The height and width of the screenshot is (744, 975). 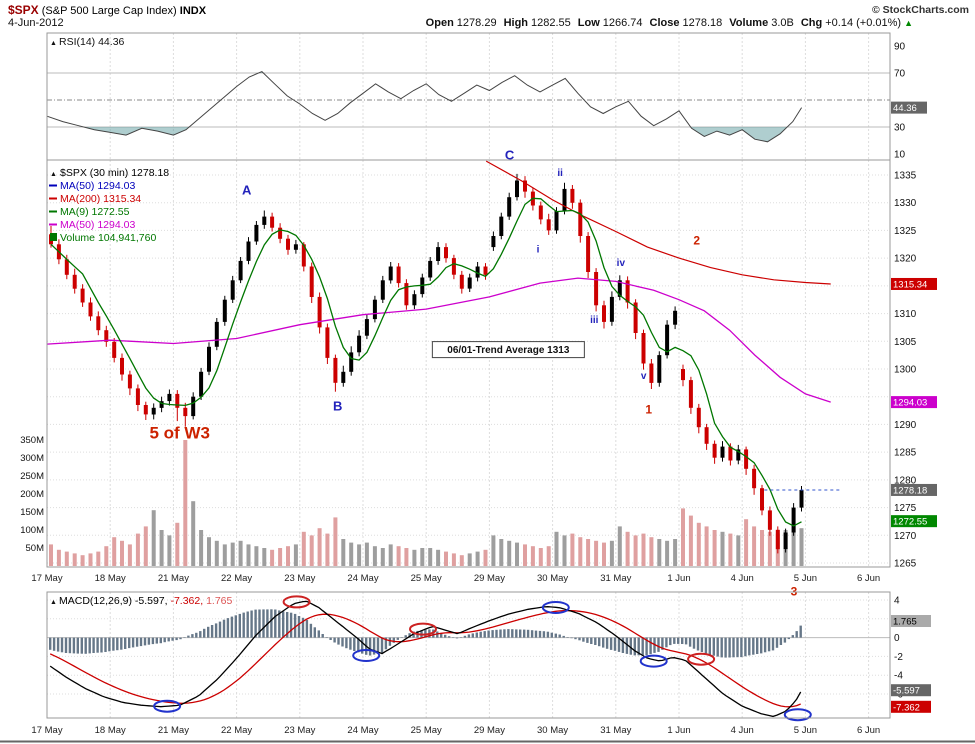 What do you see at coordinates (910, 490) in the screenshot?
I see `svg-text: 1278.18` at bounding box center [910, 490].